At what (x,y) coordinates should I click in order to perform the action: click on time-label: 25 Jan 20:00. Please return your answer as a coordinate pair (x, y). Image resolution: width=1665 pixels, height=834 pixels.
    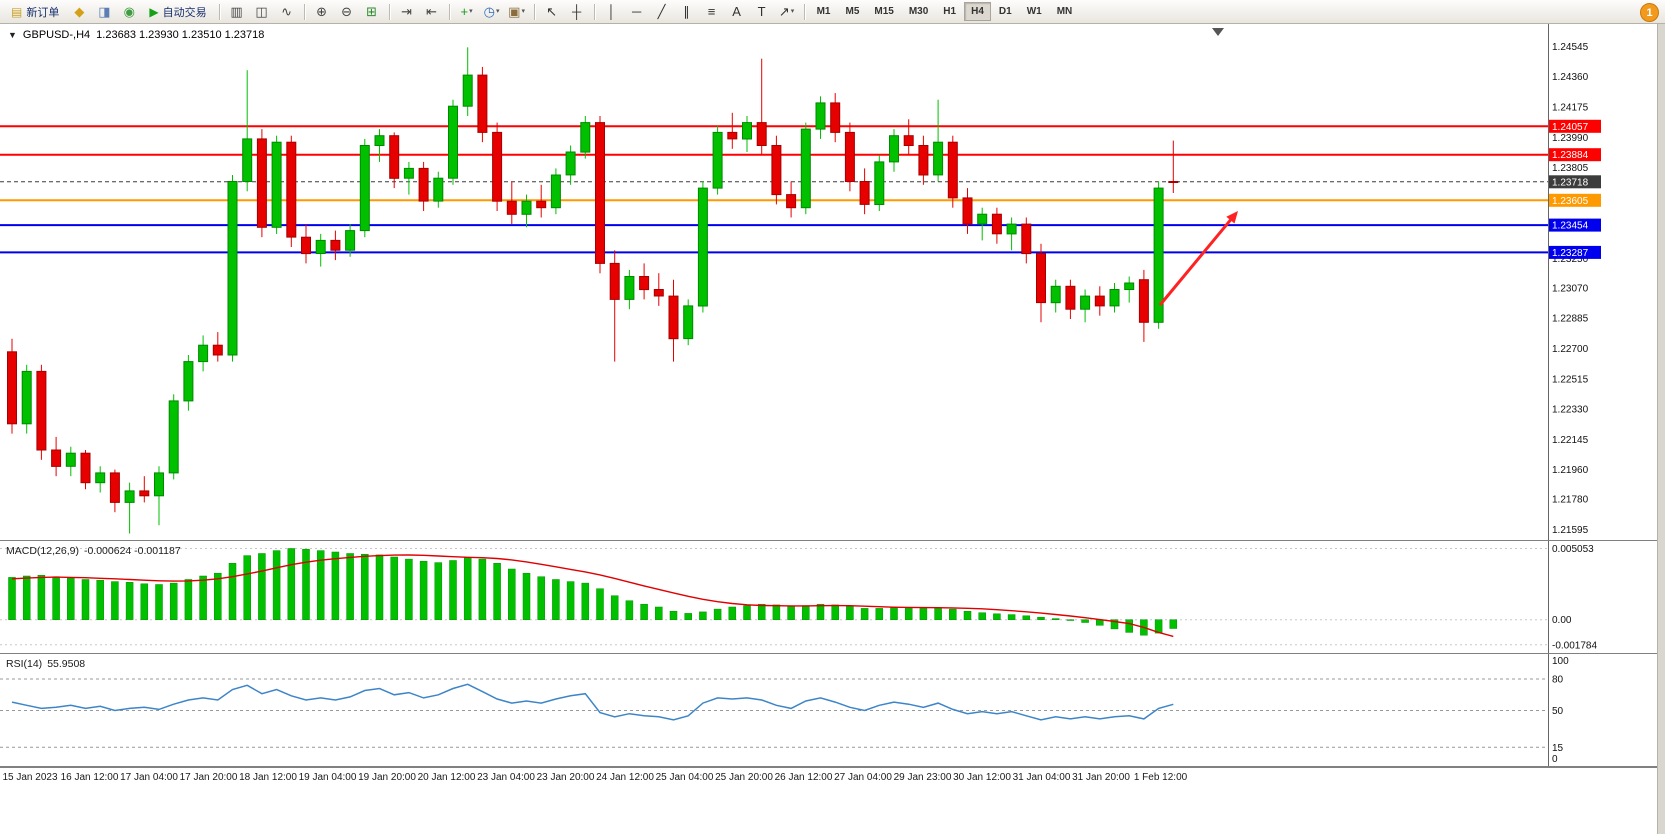
    Looking at the image, I should click on (744, 777).